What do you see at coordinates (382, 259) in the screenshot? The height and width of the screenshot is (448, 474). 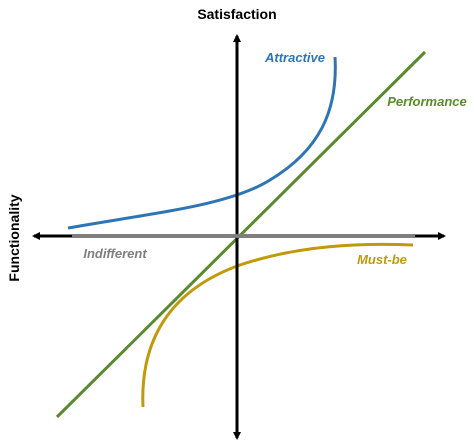 I see `must-be-label: Must-be` at bounding box center [382, 259].